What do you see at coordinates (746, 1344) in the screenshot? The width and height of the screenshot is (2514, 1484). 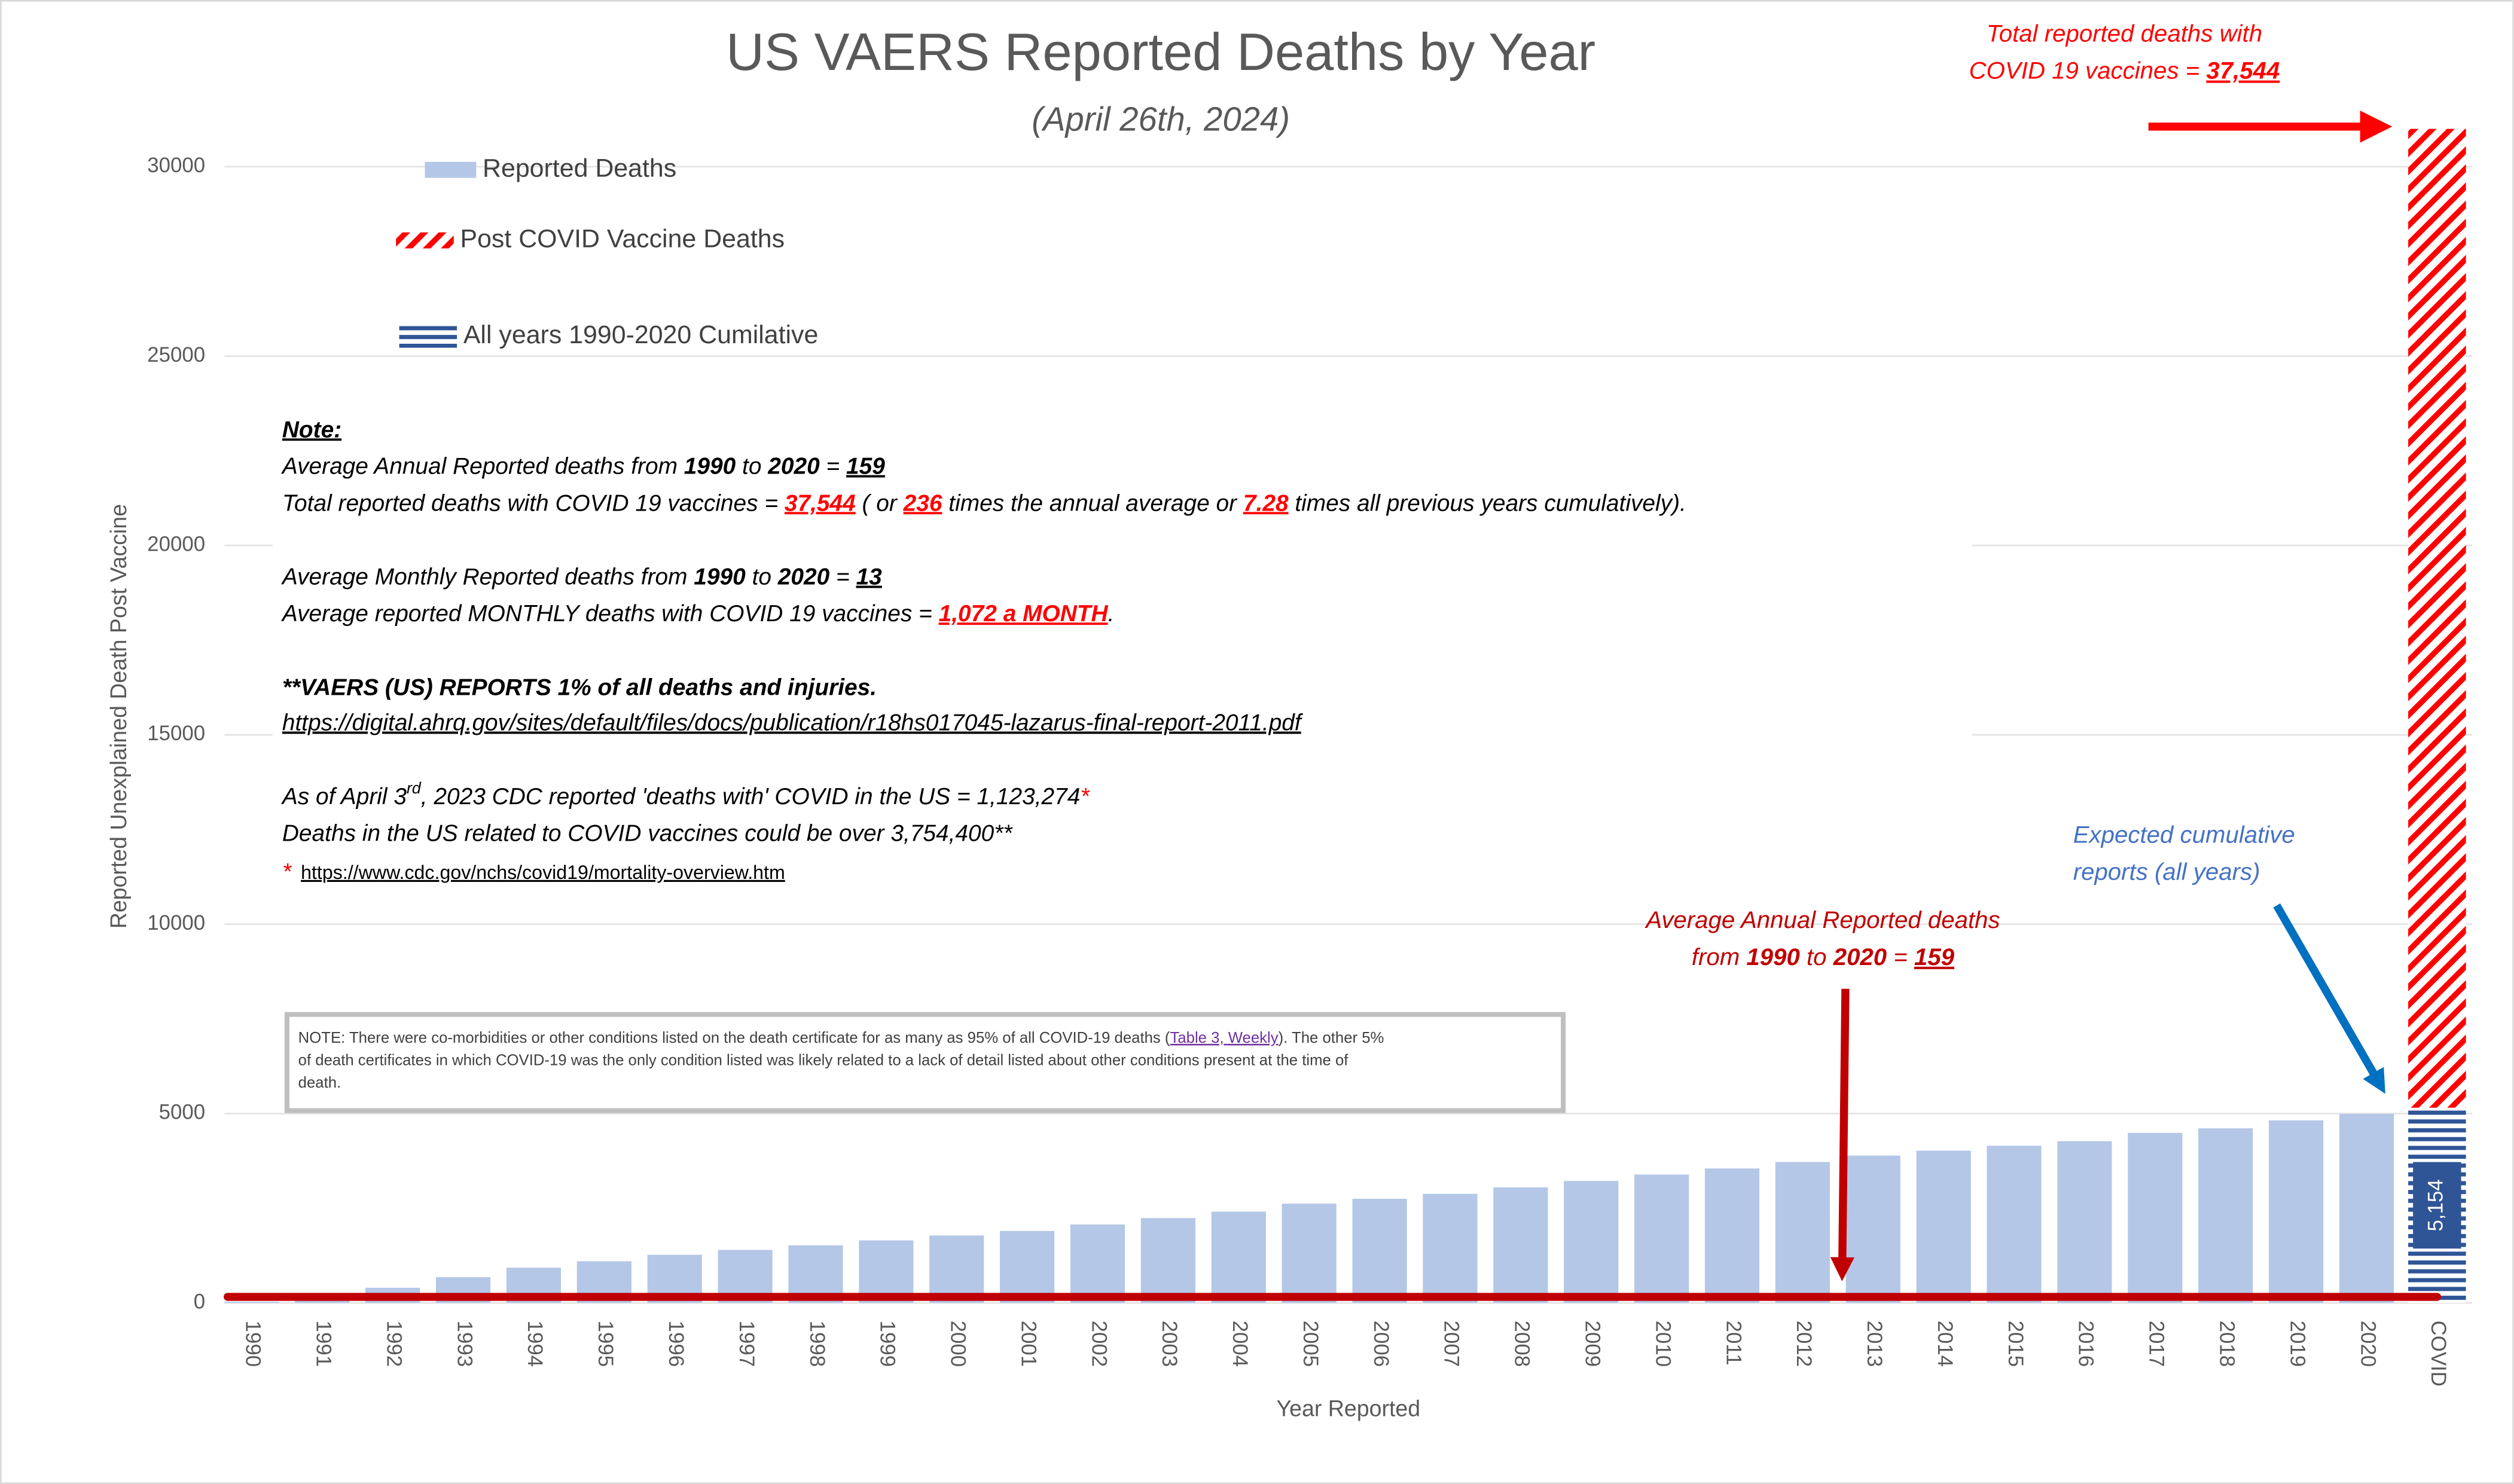 I see `x-tick-label: 1997` at bounding box center [746, 1344].